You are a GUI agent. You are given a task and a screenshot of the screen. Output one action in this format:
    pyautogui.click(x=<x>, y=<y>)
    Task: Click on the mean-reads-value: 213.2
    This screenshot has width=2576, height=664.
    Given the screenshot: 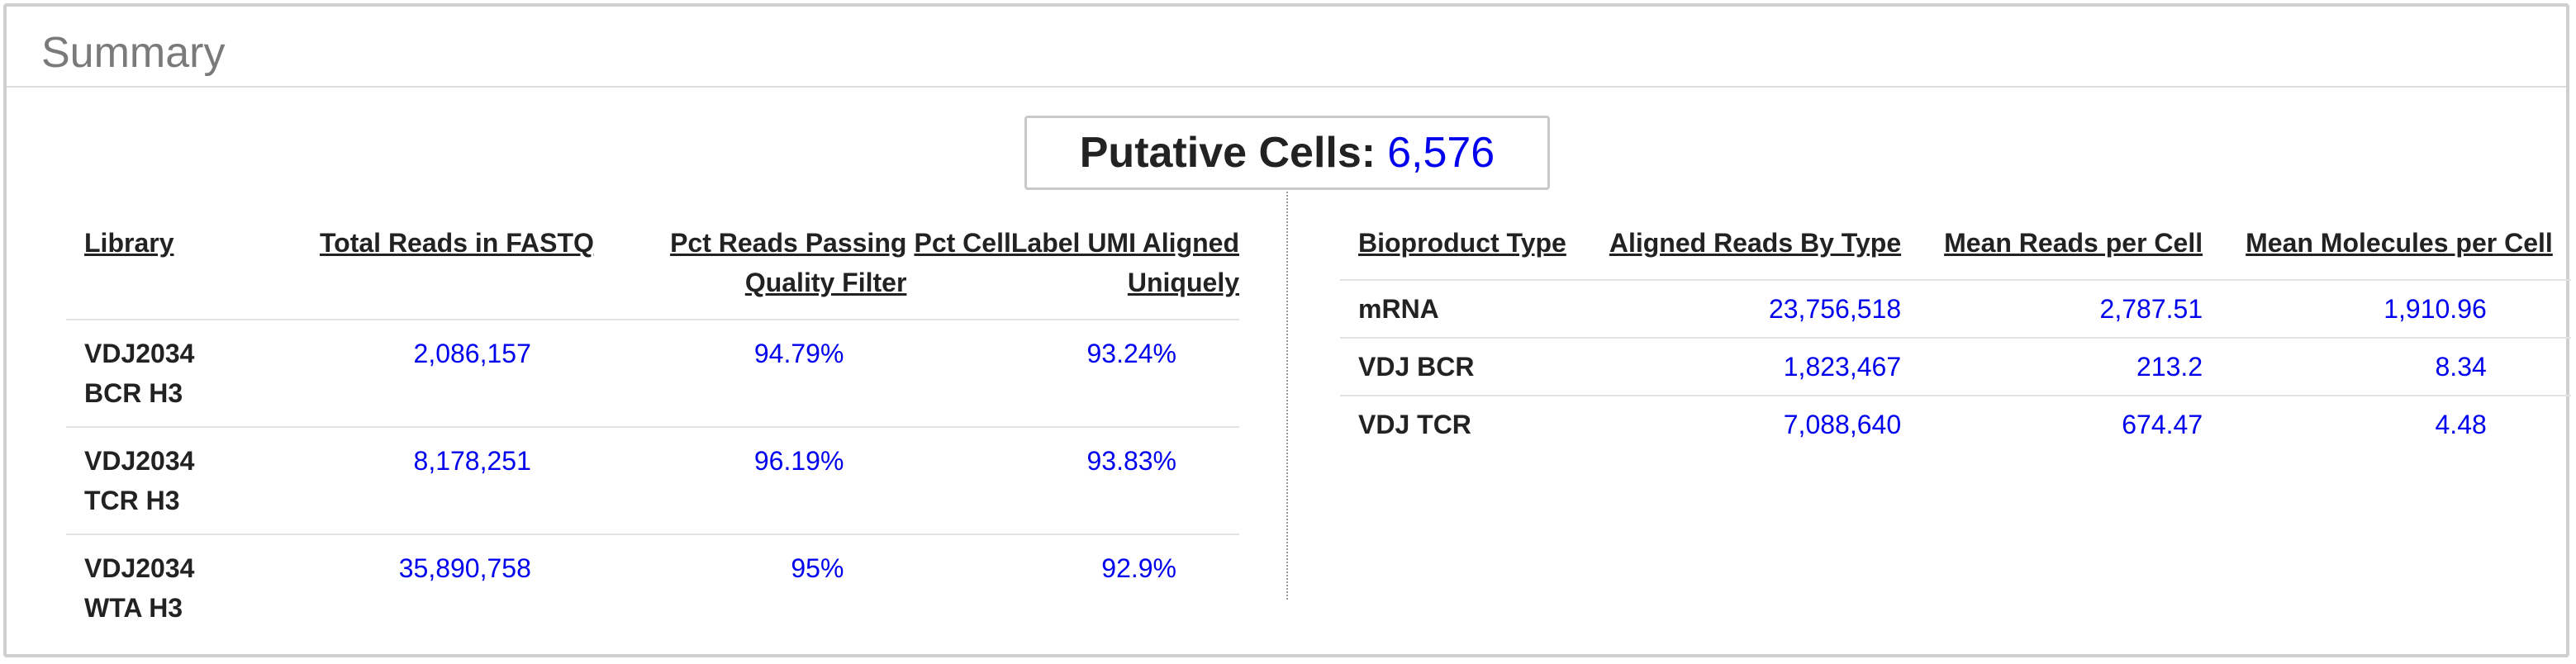 What is the action you would take?
    pyautogui.click(x=2169, y=367)
    